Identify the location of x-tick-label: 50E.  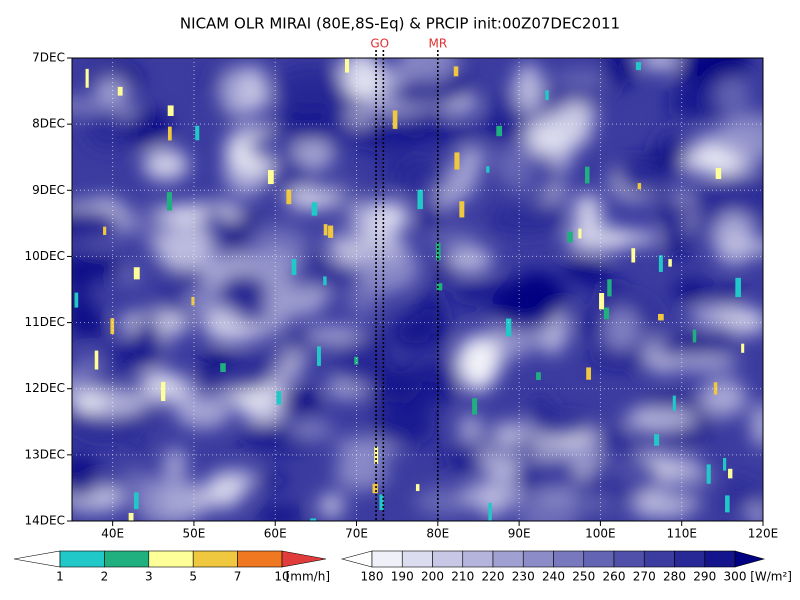
(194, 534).